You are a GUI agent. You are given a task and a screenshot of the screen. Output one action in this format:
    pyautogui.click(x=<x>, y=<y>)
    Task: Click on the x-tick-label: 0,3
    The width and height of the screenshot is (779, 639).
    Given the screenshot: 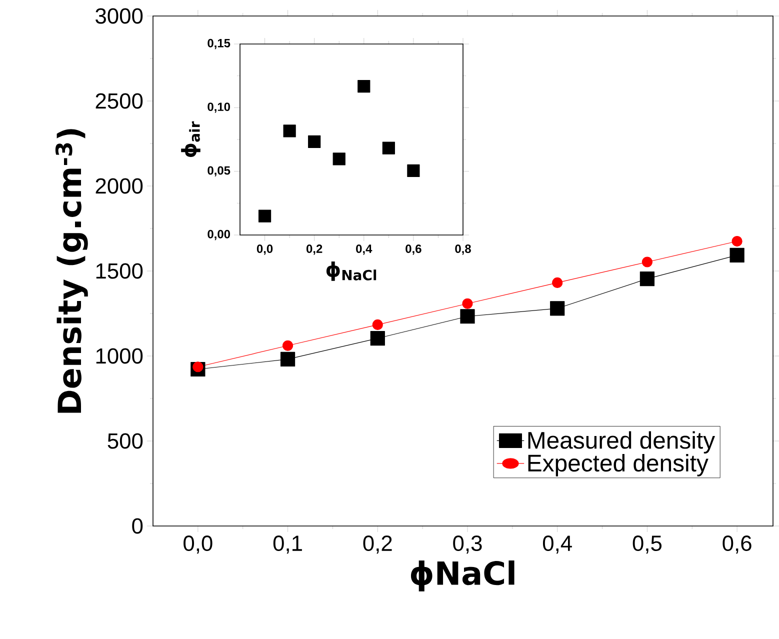 What is the action you would take?
    pyautogui.click(x=467, y=545)
    